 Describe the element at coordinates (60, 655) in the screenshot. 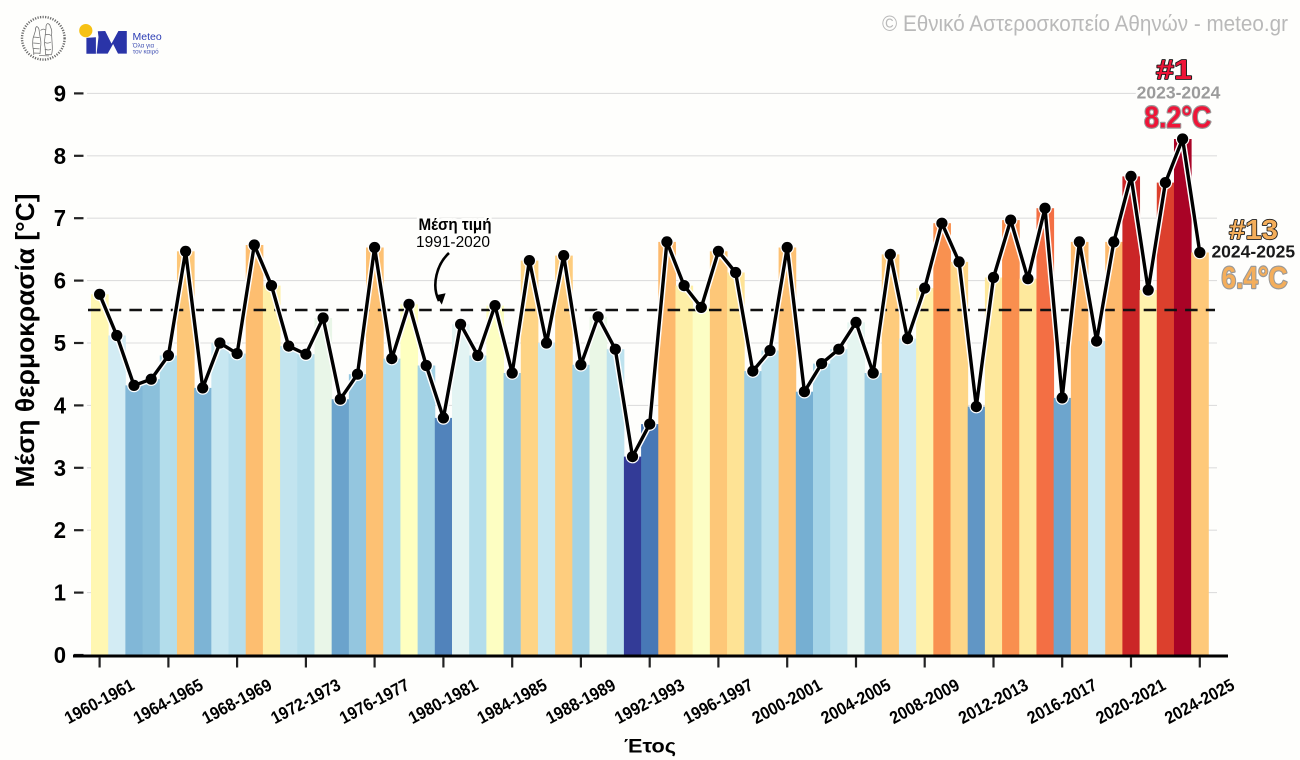

I see `svg-text: 0` at that location.